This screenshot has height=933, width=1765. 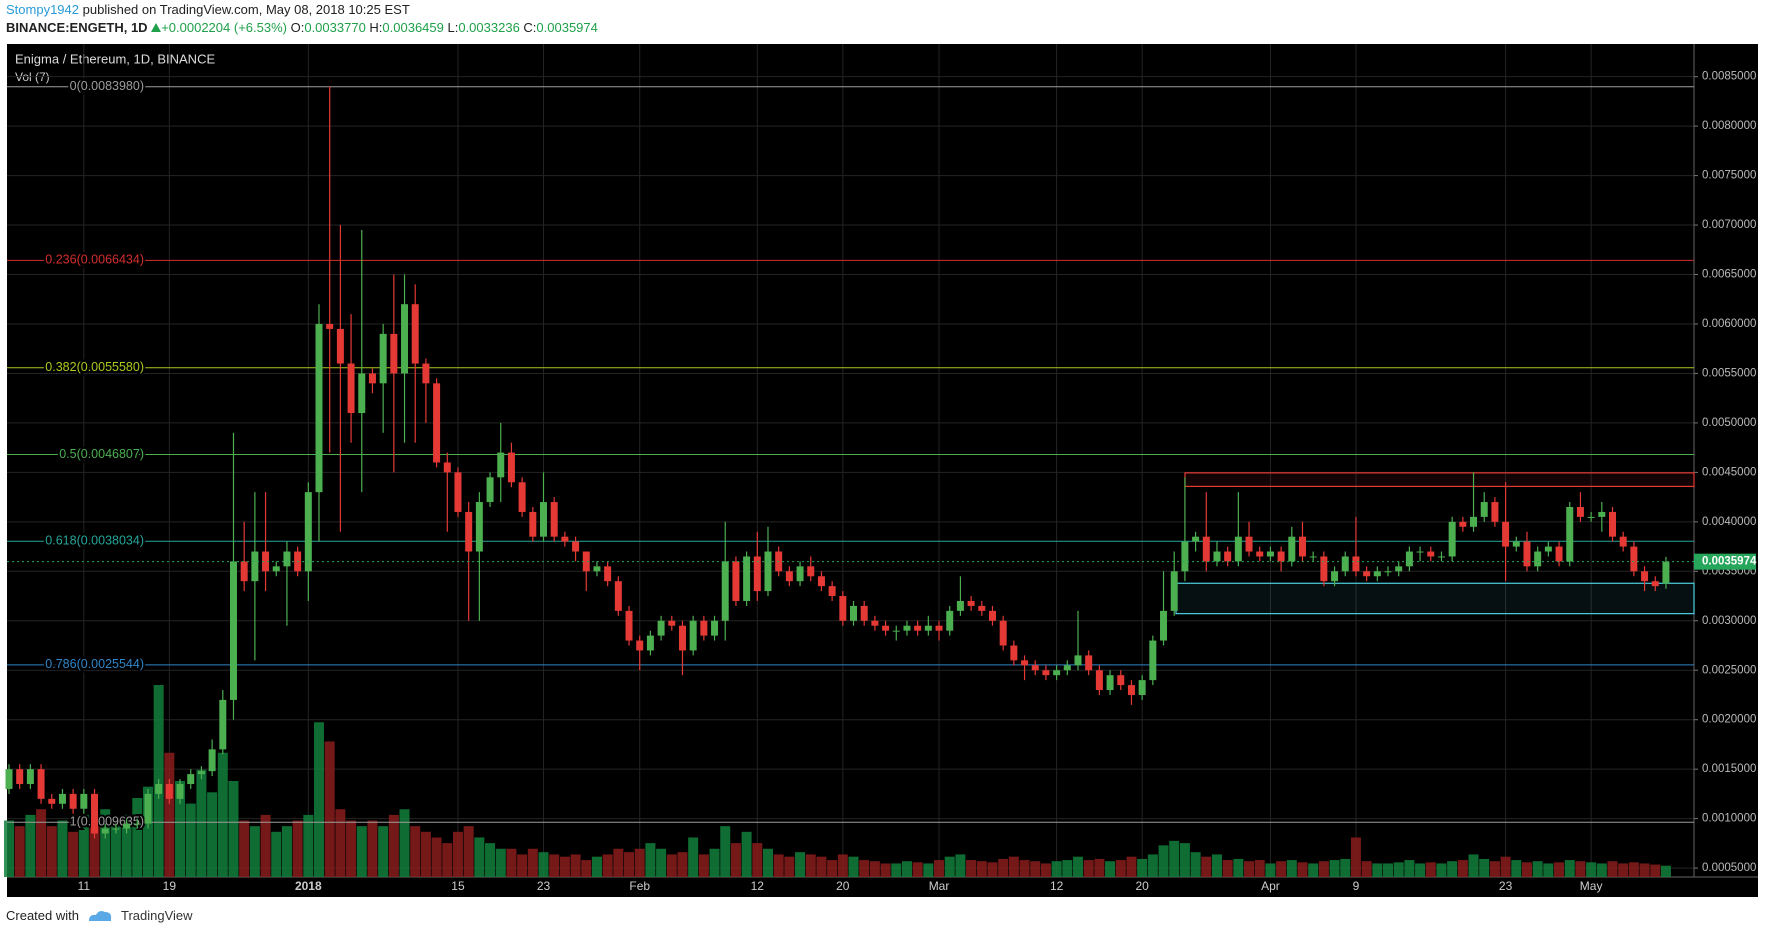 I want to click on y-tick-label: 0.0010000, so click(x=1729, y=819).